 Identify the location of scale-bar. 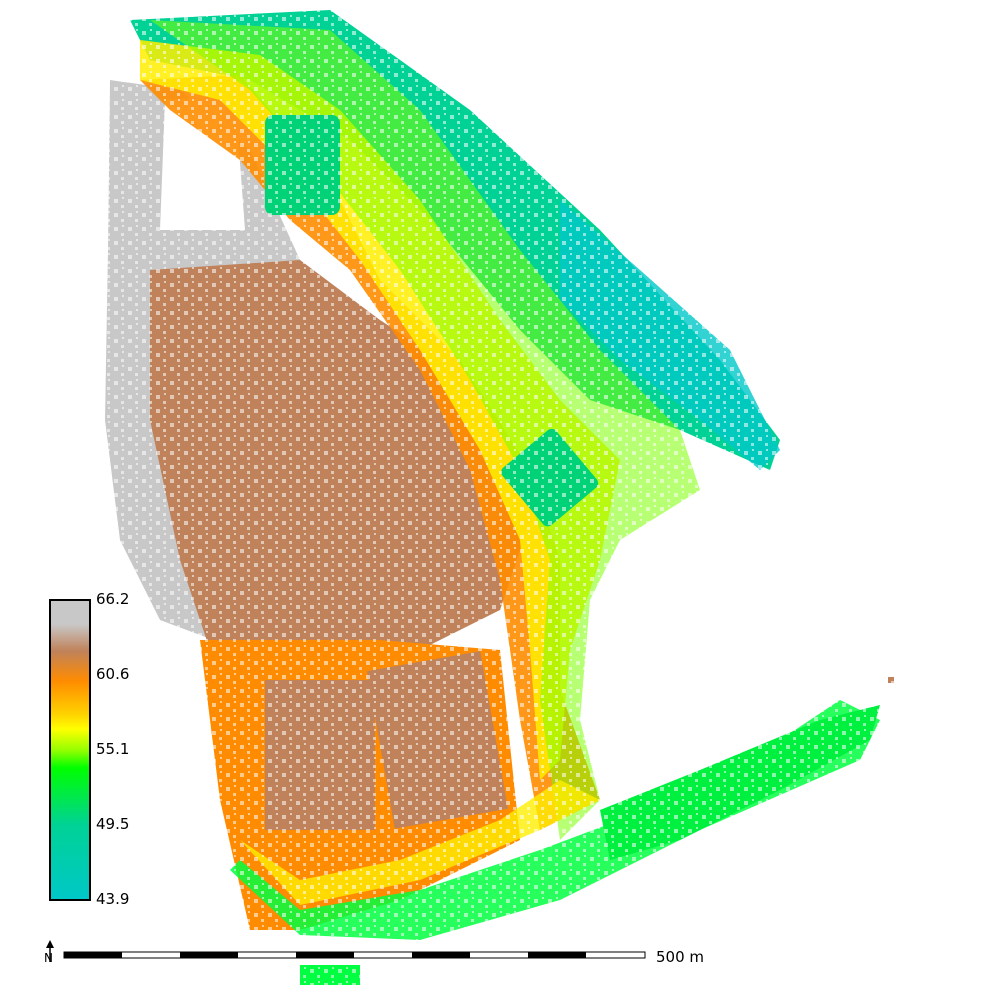
(354, 955).